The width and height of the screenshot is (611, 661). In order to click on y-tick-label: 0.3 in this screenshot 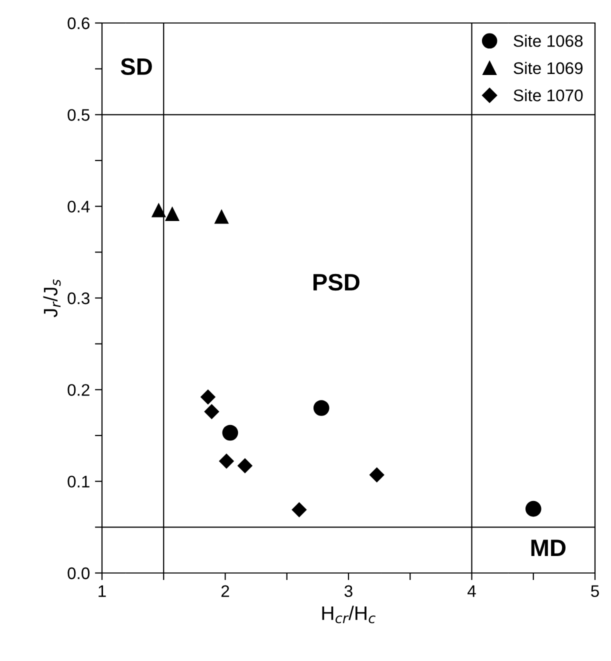, I will do `click(79, 298)`.